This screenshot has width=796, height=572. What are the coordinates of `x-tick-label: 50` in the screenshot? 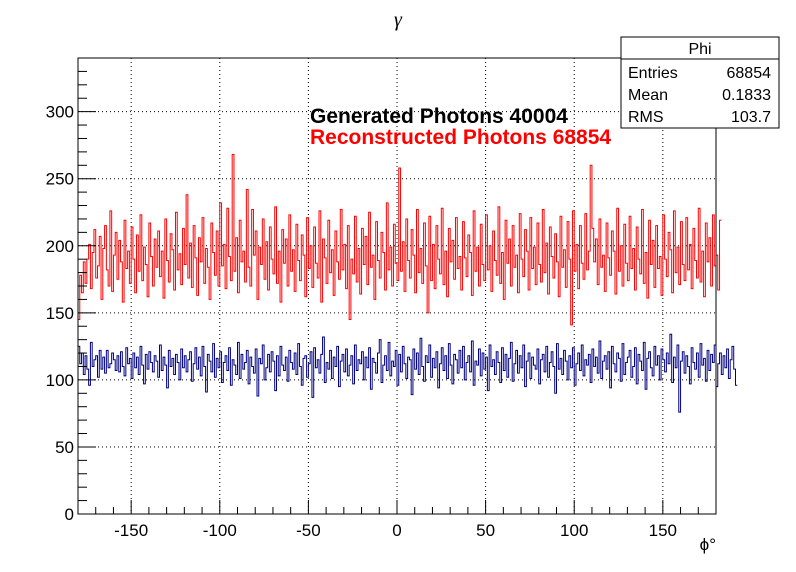 It's located at (485, 530).